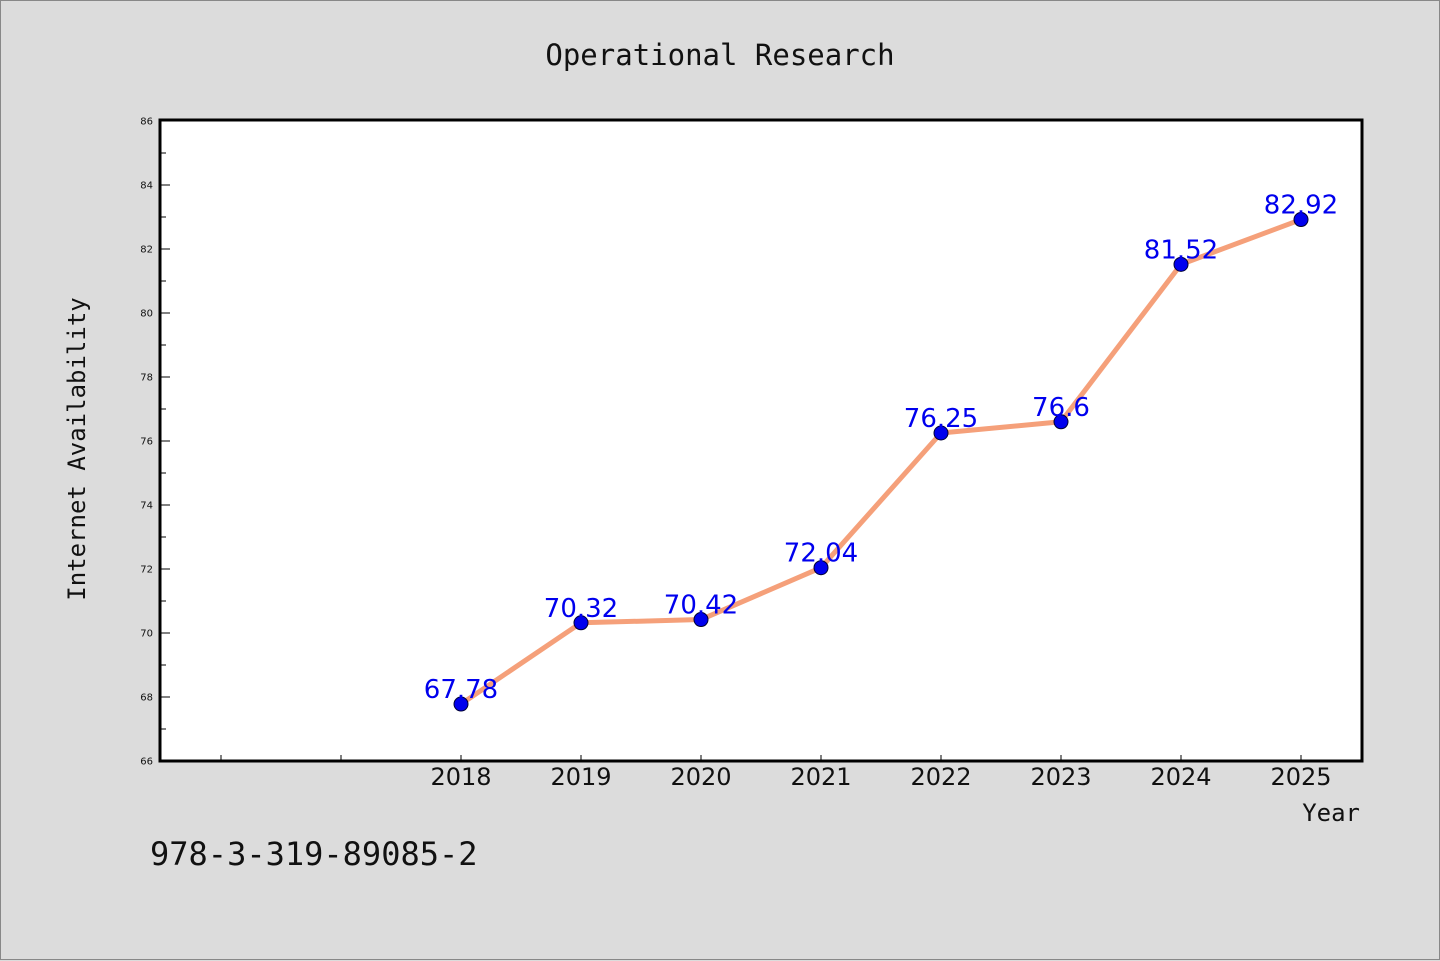 The width and height of the screenshot is (1440, 961). What do you see at coordinates (314, 854) in the screenshot?
I see `isbn-text: 978-3-319-89085-2` at bounding box center [314, 854].